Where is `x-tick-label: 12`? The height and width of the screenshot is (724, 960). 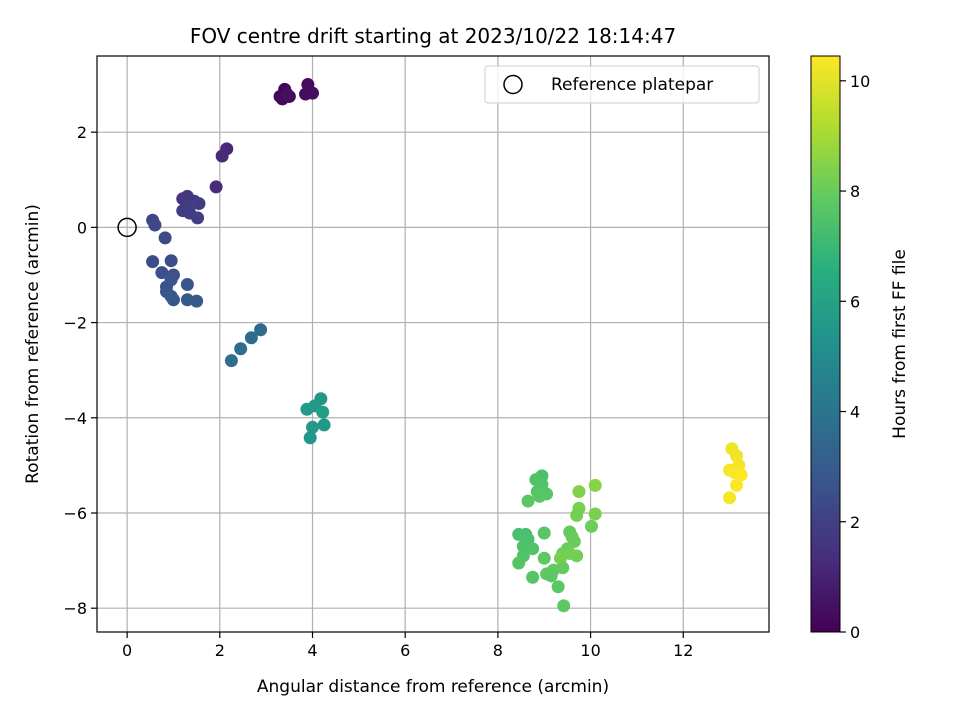 x-tick-label: 12 is located at coordinates (683, 650).